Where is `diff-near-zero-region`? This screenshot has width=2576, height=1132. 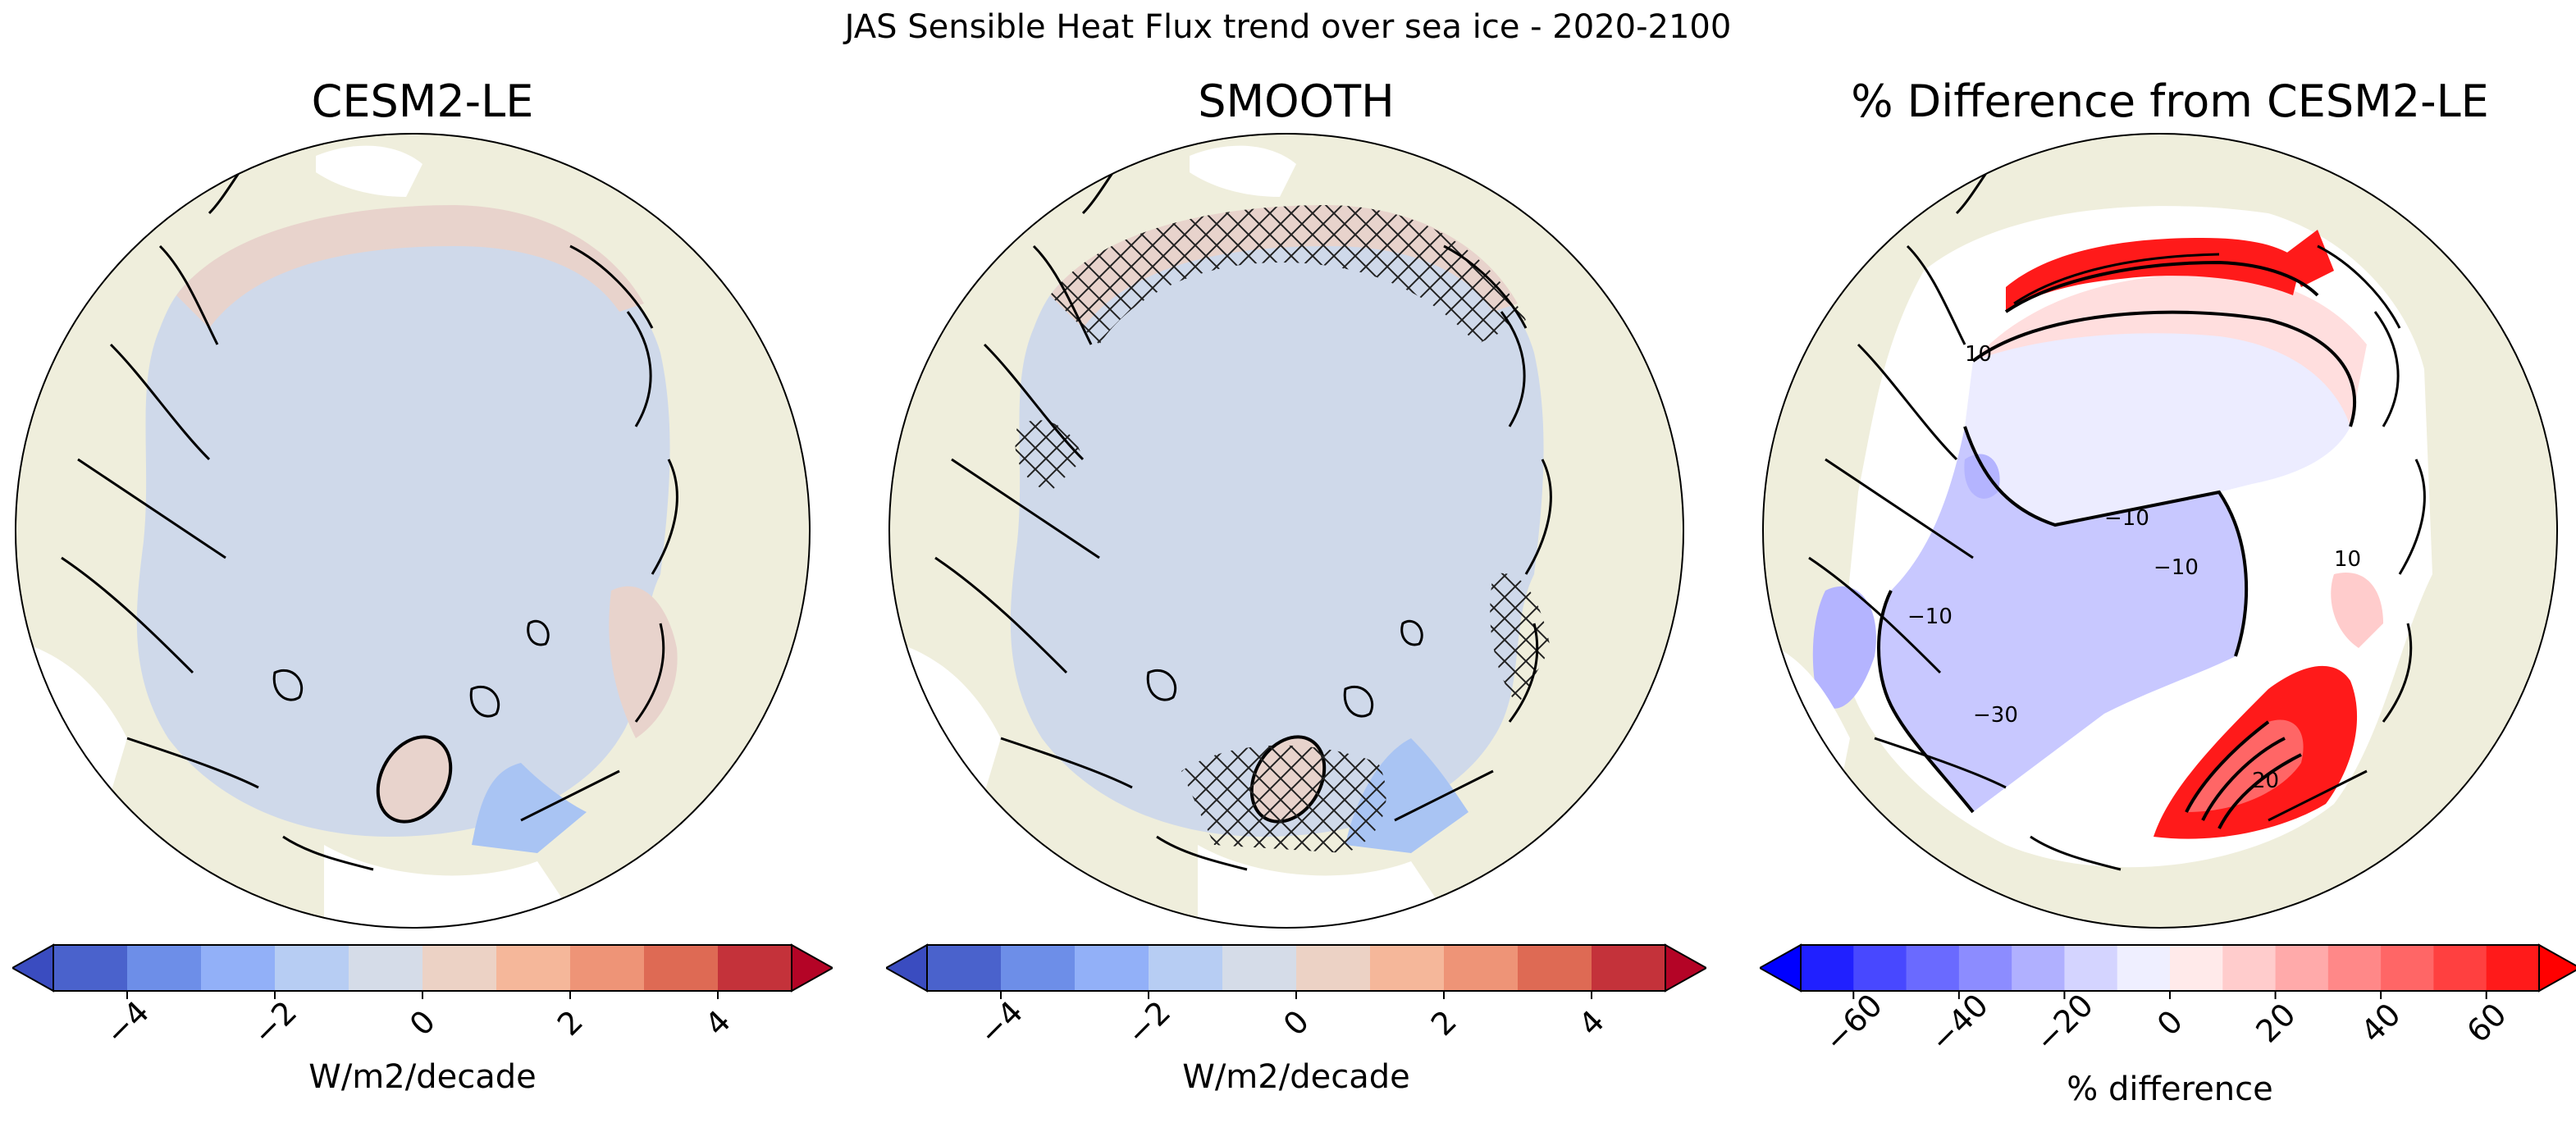
diff-near-zero-region is located at coordinates (2160, 418).